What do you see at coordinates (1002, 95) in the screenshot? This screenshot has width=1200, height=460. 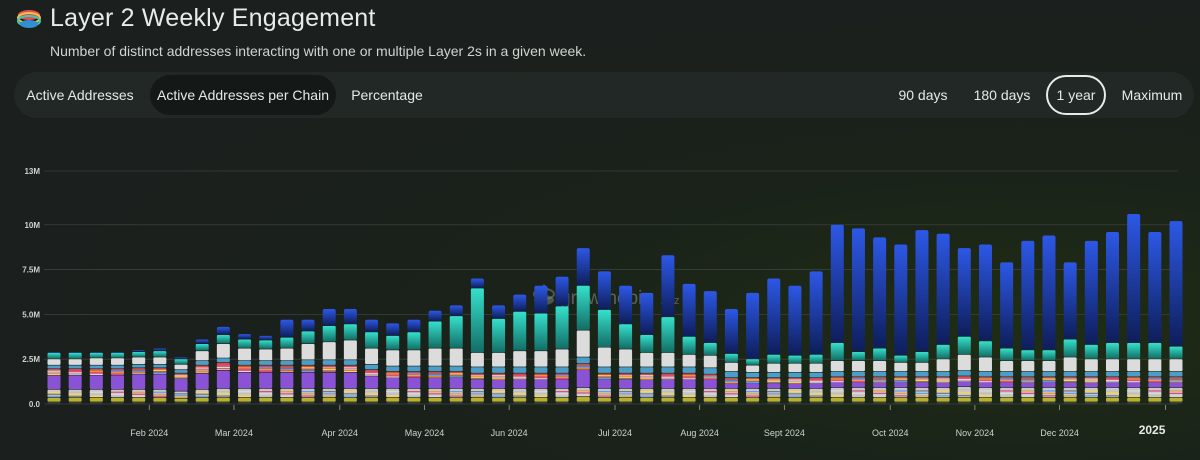 I see `range-180-days: 180 days` at bounding box center [1002, 95].